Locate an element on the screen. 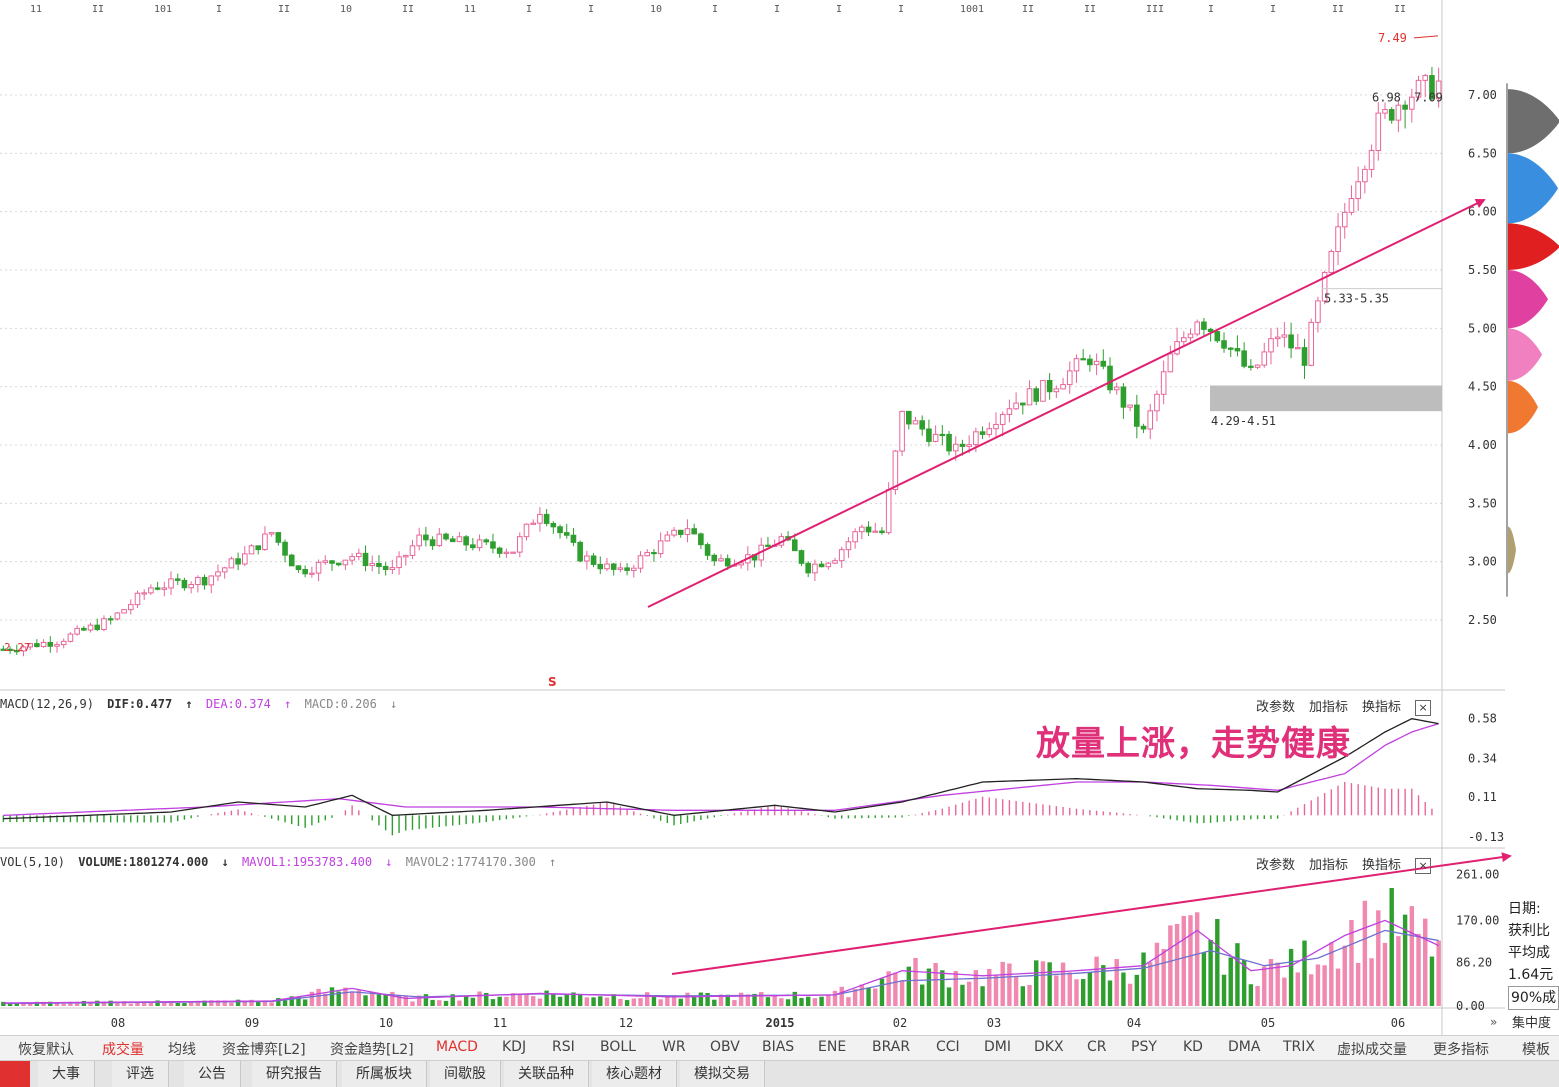  vol-mavol1: 1953783.400 is located at coordinates (332, 862).